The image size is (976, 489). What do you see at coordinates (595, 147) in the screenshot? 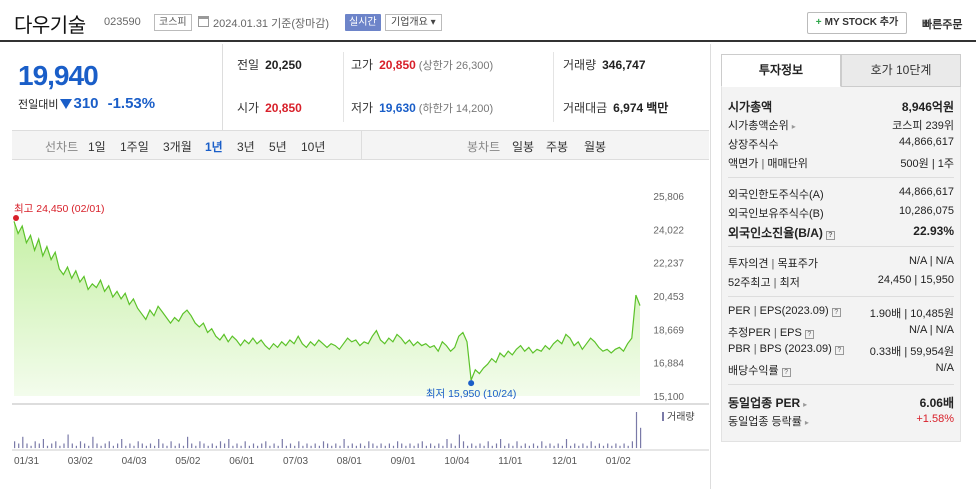
I see `tab-monthly: 월봉` at bounding box center [595, 147].